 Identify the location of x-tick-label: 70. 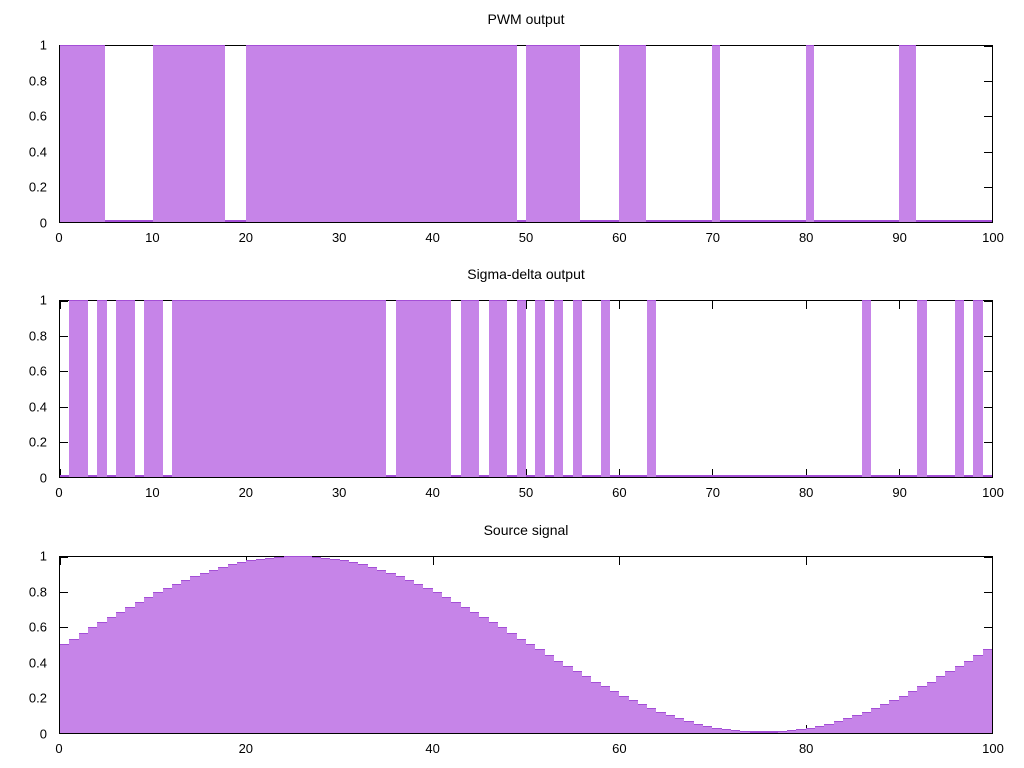
(713, 492).